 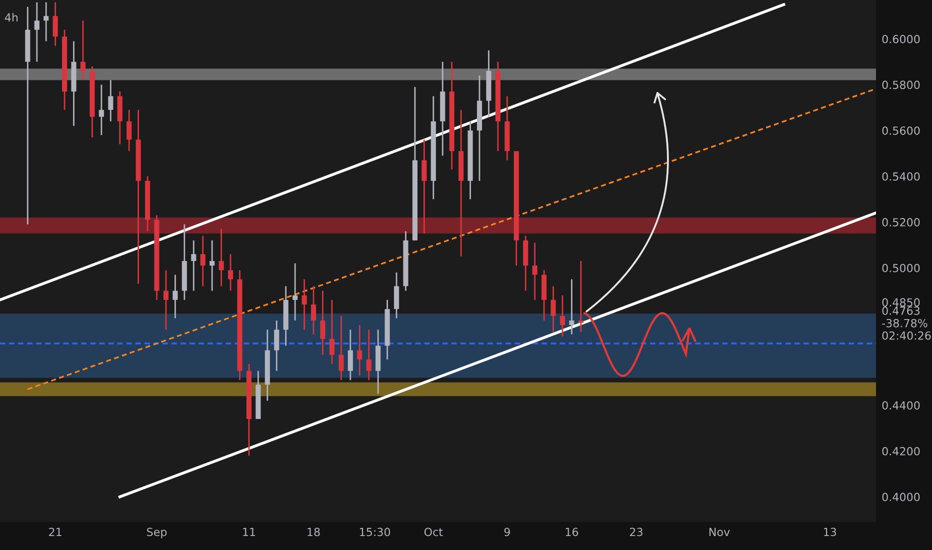 I want to click on x-tick-label: Nov, so click(x=719, y=532).